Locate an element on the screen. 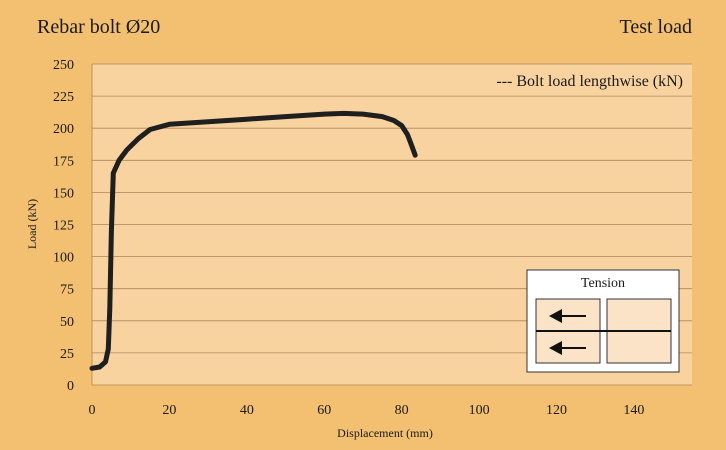  y-tick-label: 125 is located at coordinates (63, 226).